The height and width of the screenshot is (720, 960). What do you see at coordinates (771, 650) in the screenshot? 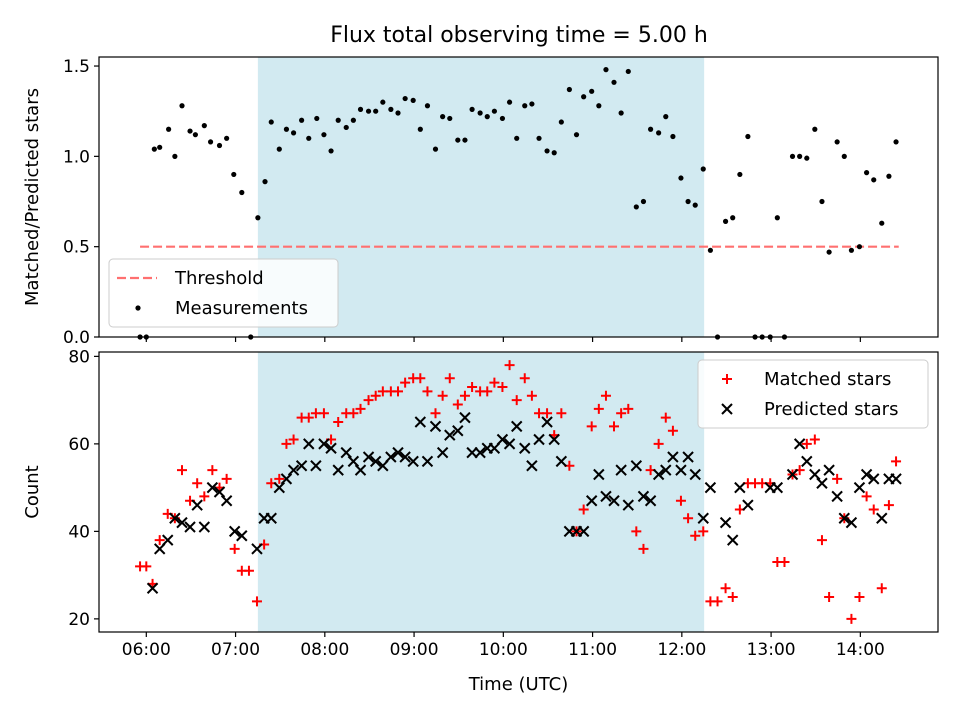
I see `x-tick-label: 13:00` at bounding box center [771, 650].